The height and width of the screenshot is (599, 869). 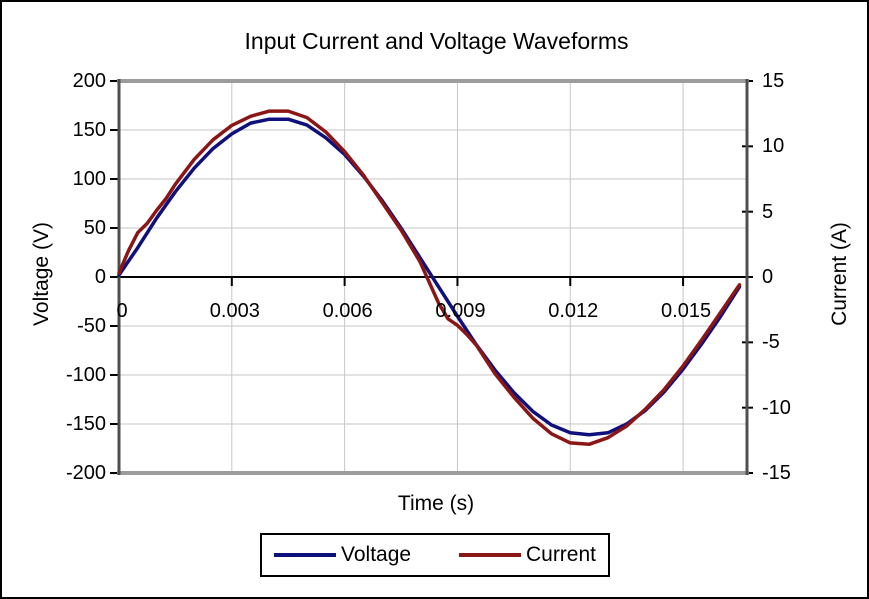 What do you see at coordinates (85, 375) in the screenshot?
I see `y-axis-left-tick-label: -100` at bounding box center [85, 375].